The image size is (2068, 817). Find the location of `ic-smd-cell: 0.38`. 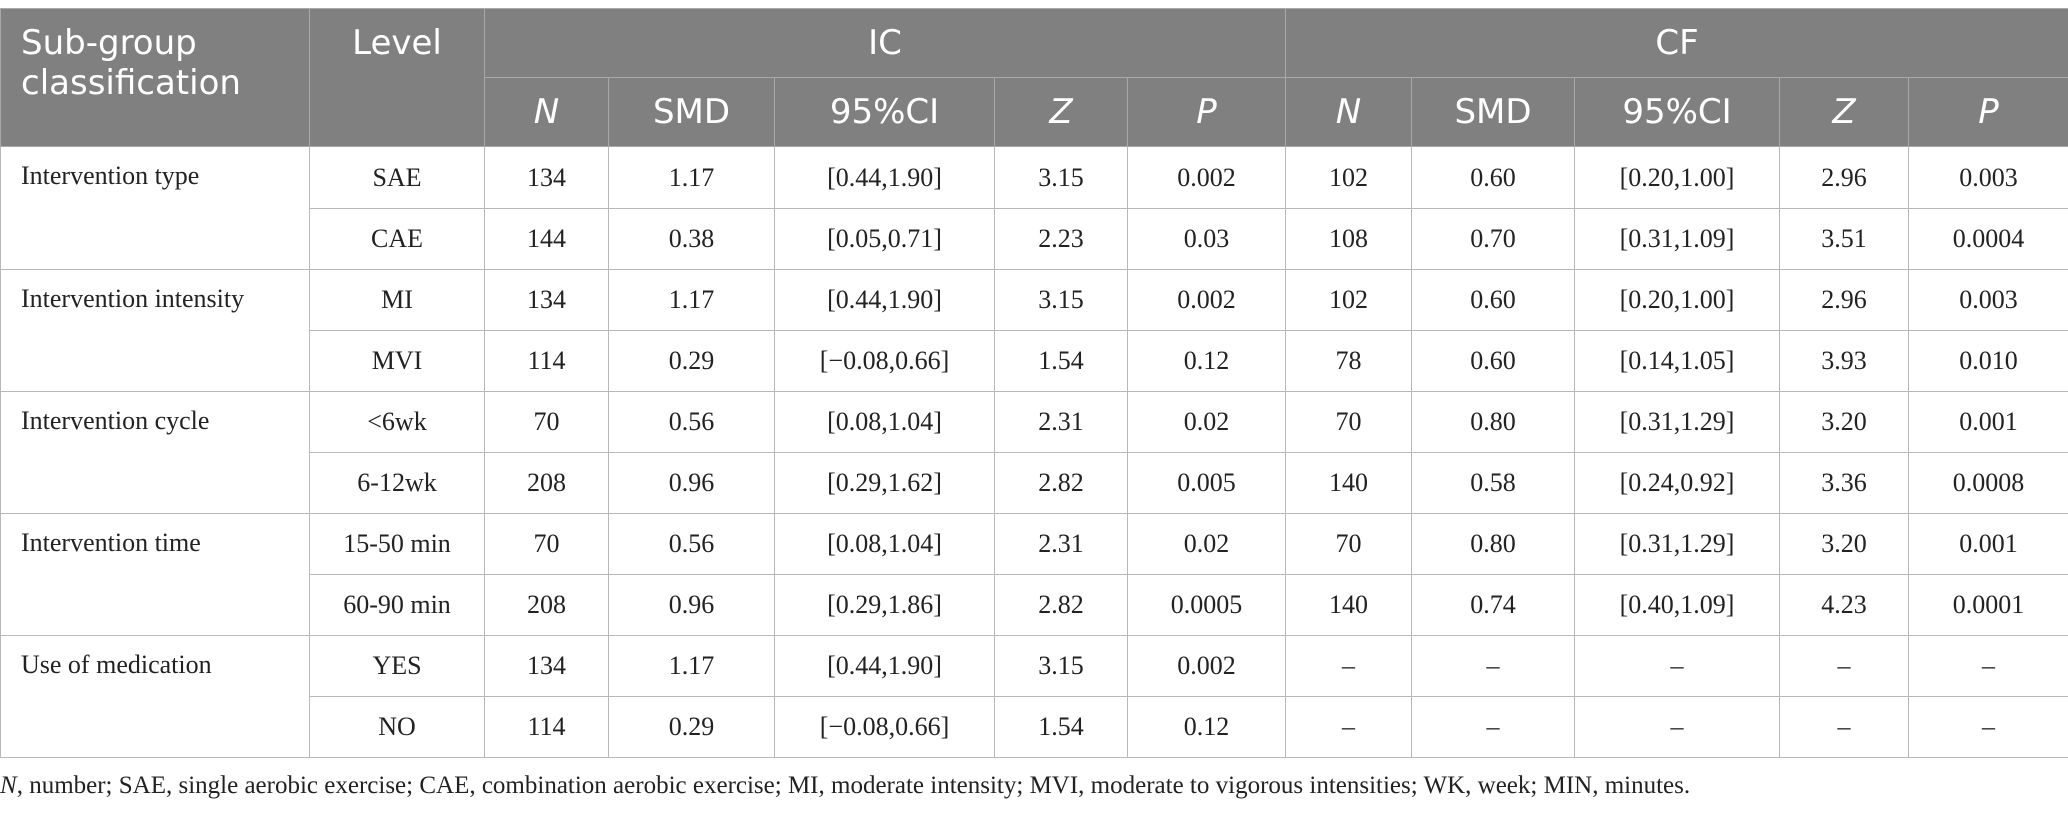

ic-smd-cell: 0.38 is located at coordinates (691, 239).